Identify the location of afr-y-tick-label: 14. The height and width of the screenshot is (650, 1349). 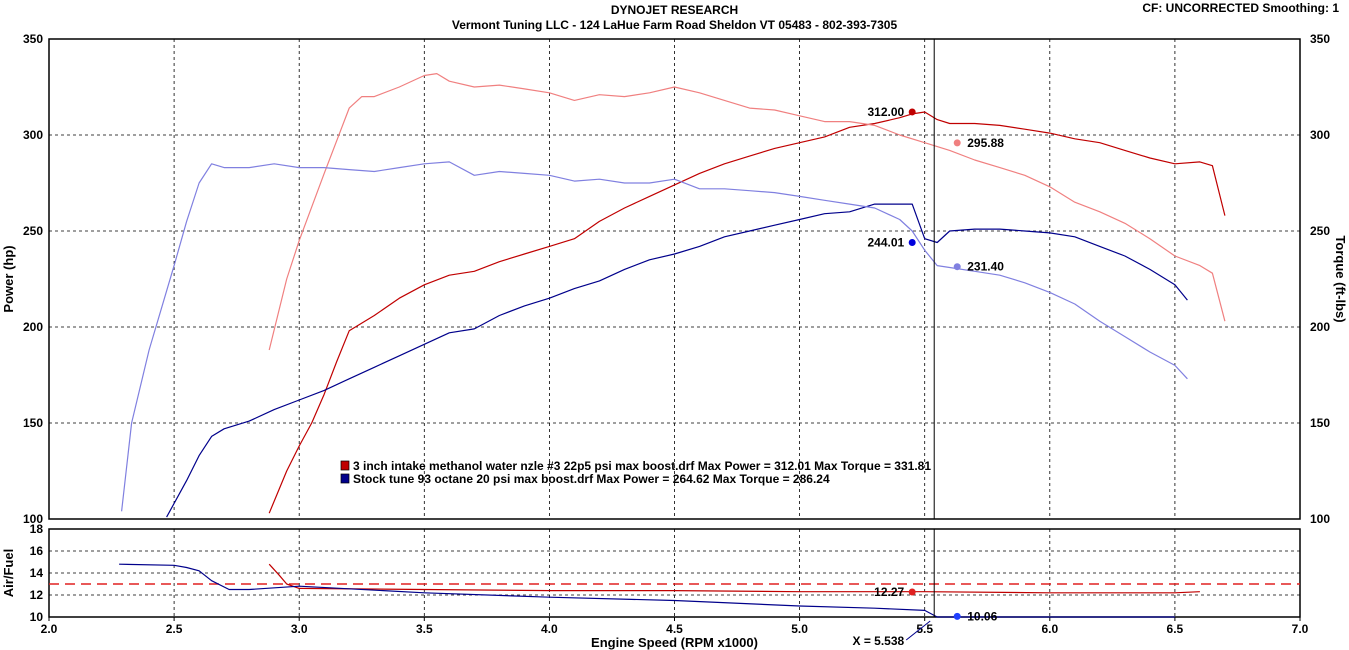
(37, 573).